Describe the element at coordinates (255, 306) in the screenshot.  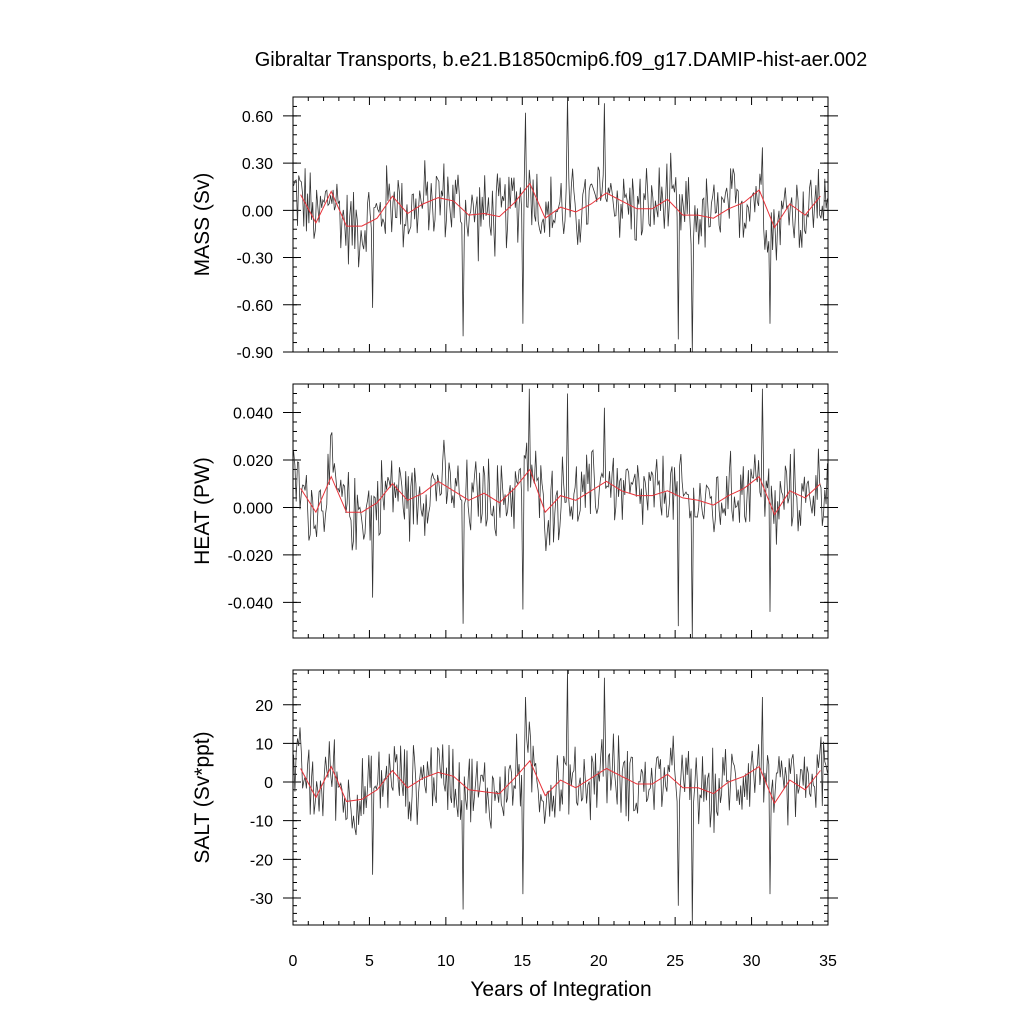
I see `y-tick-label: -0.60` at that location.